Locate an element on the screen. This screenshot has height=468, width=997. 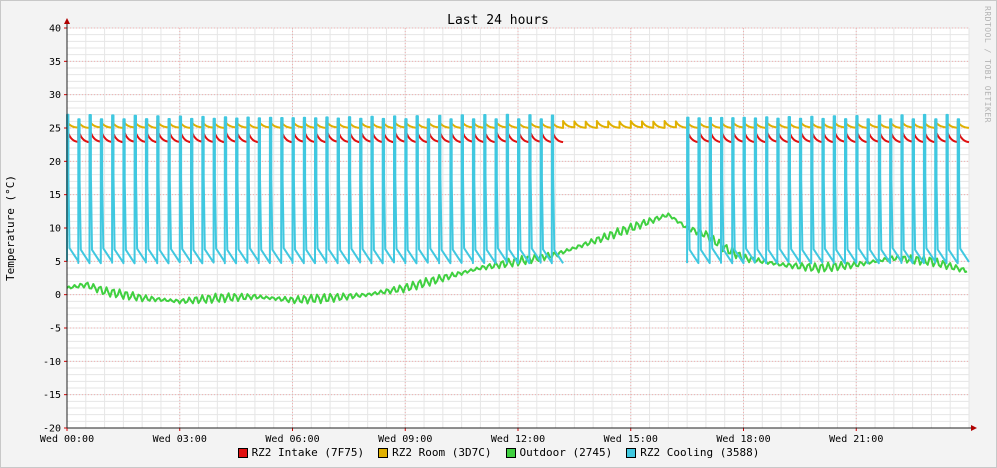
y-axis-arrow is located at coordinates (67, 21).